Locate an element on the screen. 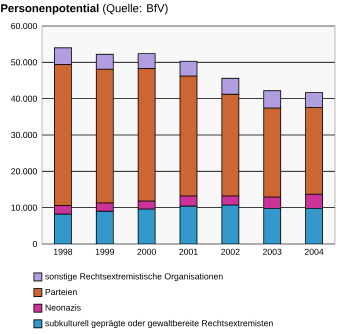 Image resolution: width=339 pixels, height=334 pixels. y-tick-label: 60.000 is located at coordinates (24, 26).